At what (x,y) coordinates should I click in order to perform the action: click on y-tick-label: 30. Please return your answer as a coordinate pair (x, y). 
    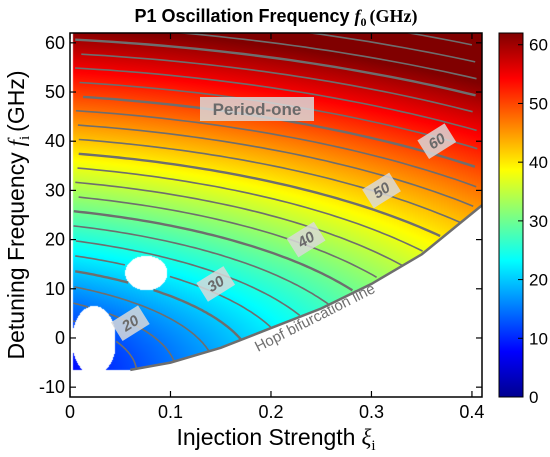
    Looking at the image, I should click on (55, 190).